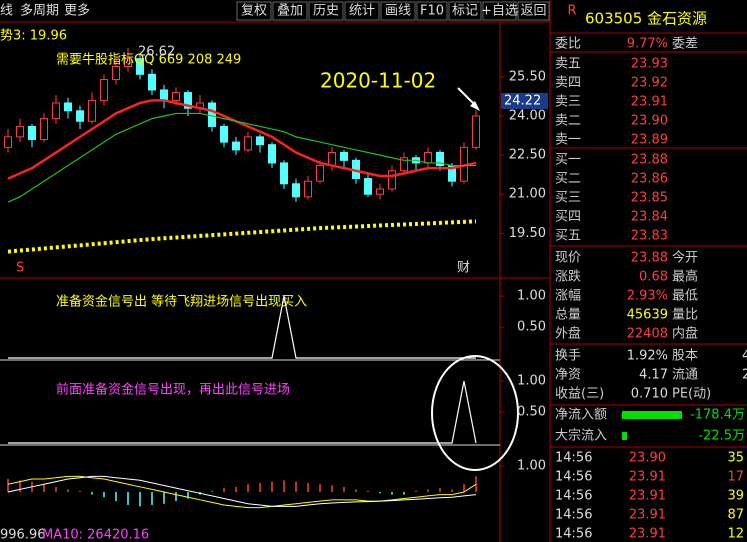 The width and height of the screenshot is (747, 542). Describe the element at coordinates (581, 436) in the screenshot. I see `field-label: 大宗流入` at that location.